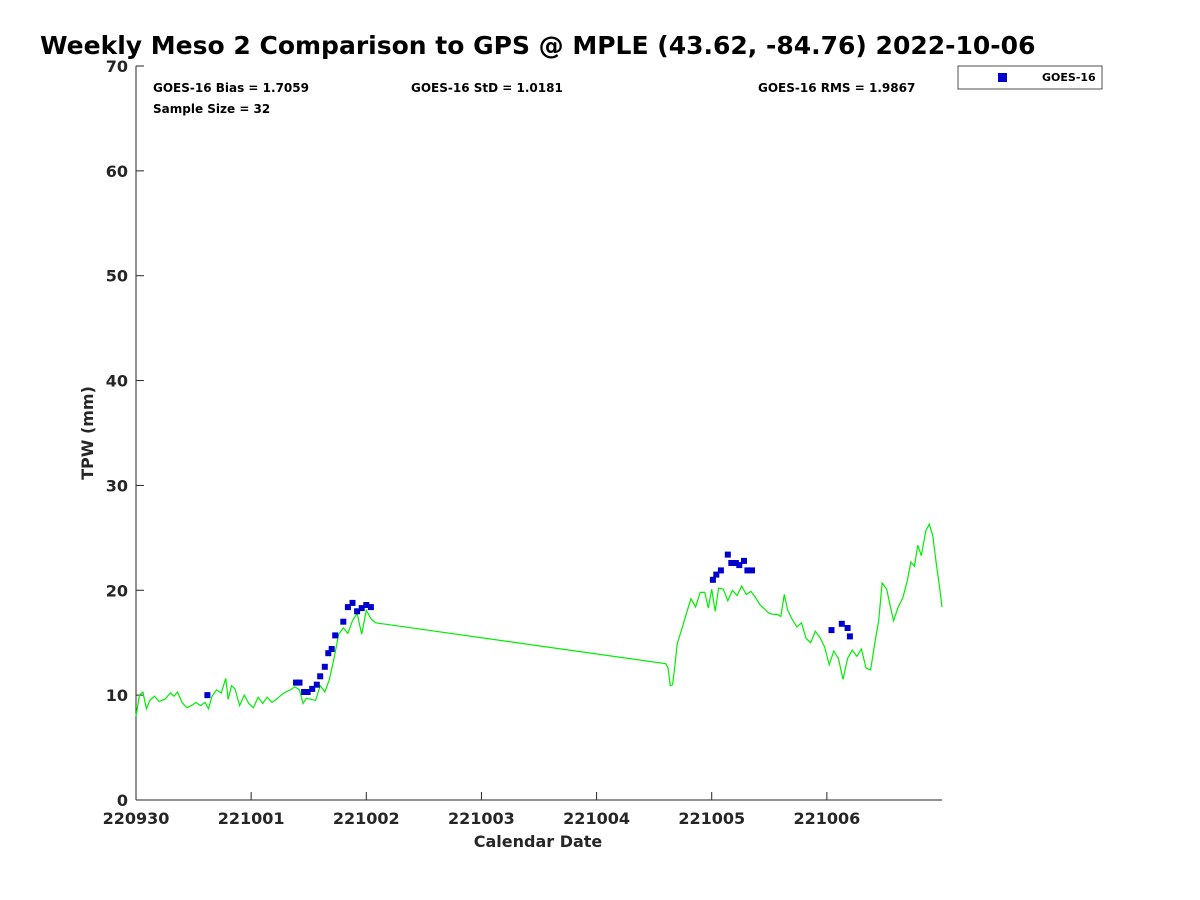  Describe the element at coordinates (711, 818) in the screenshot. I see `x-tick-label: 221005` at that location.